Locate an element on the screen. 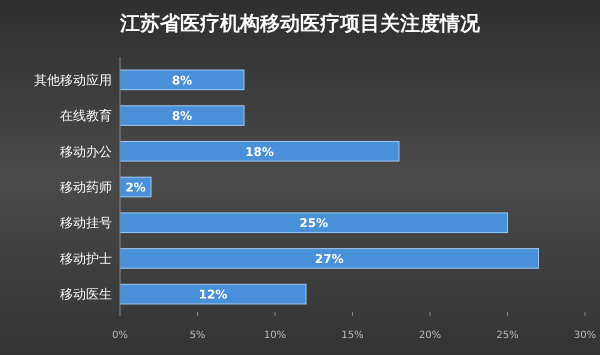 Image resolution: width=600 pixels, height=355 pixels. data-label: 2% is located at coordinates (135, 187).